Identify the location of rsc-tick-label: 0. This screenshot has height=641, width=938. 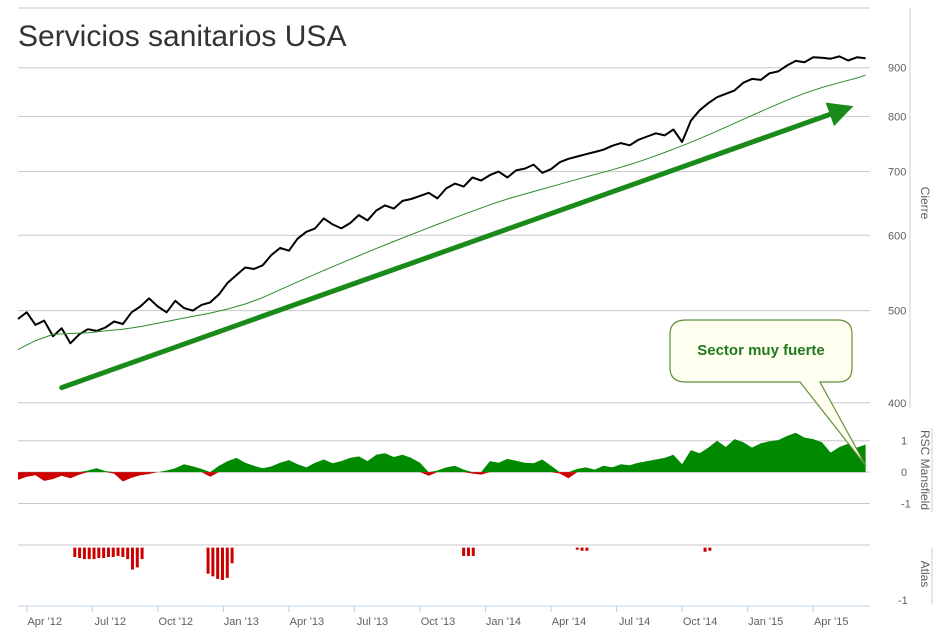
(904, 473).